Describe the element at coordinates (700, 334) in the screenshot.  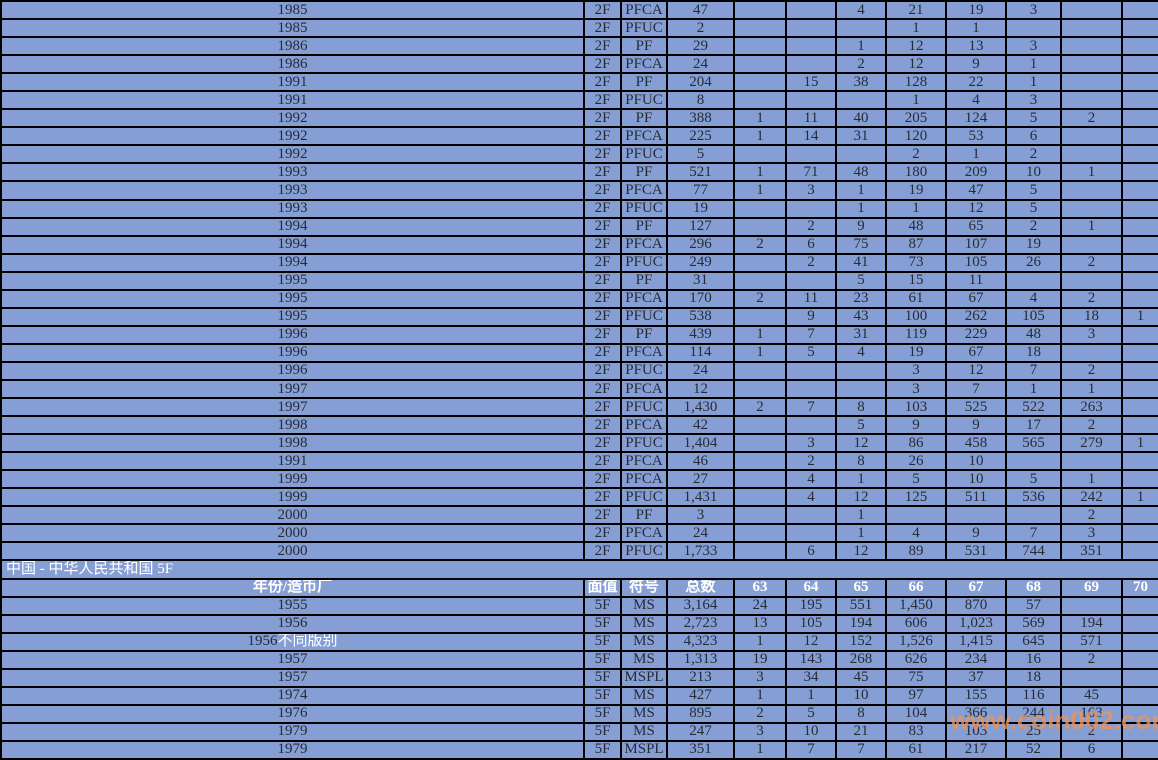
I see `total-cell: 439` at that location.